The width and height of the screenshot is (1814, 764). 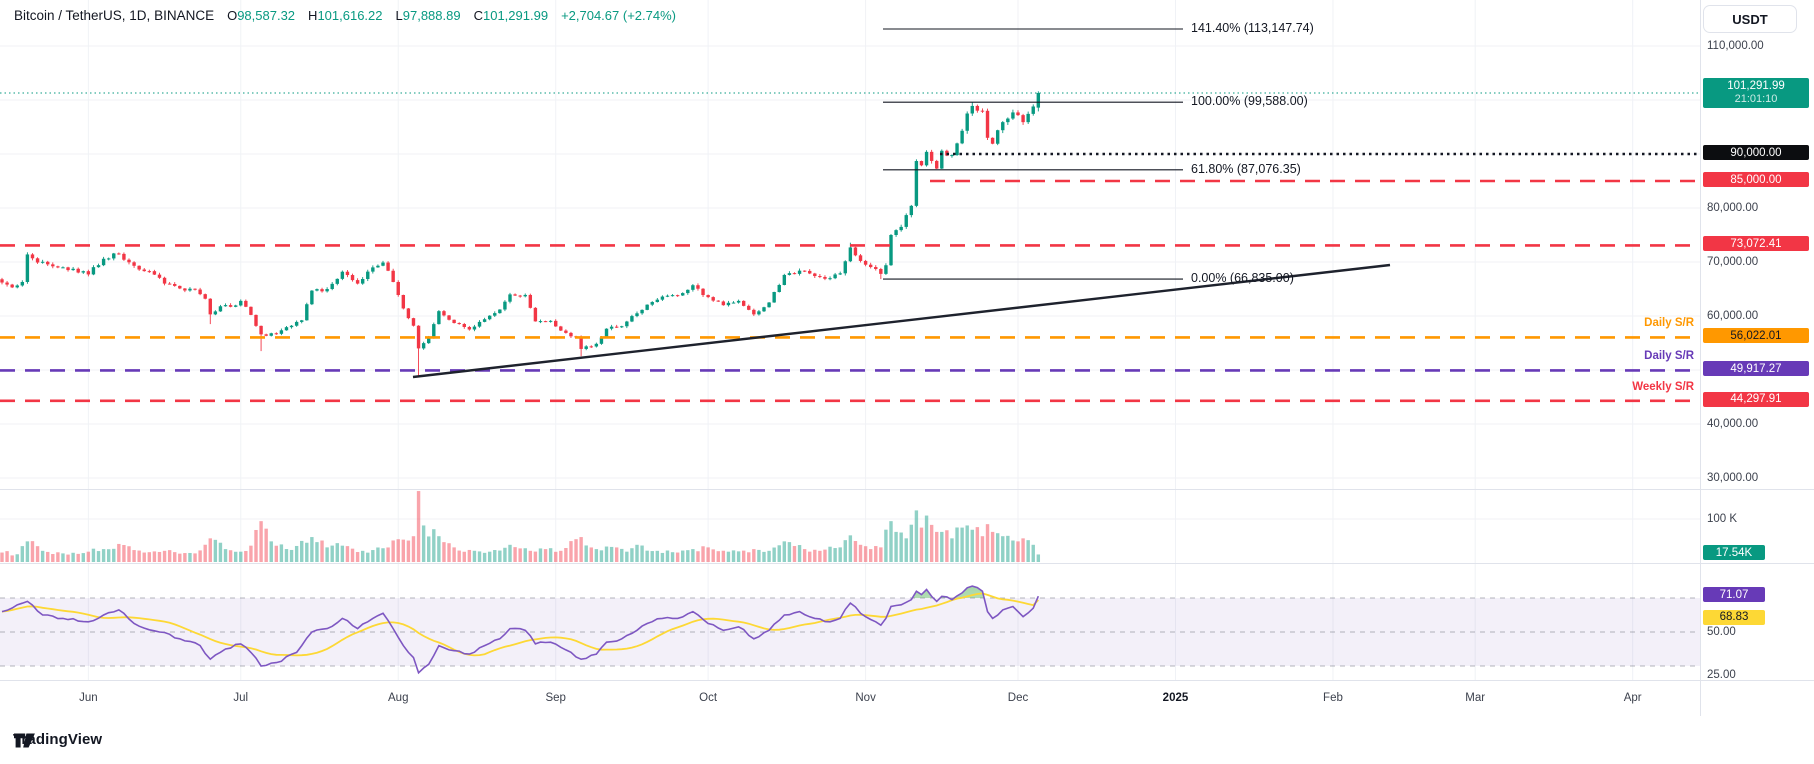 I want to click on tradingview-logo-icon, so click(x=24, y=740).